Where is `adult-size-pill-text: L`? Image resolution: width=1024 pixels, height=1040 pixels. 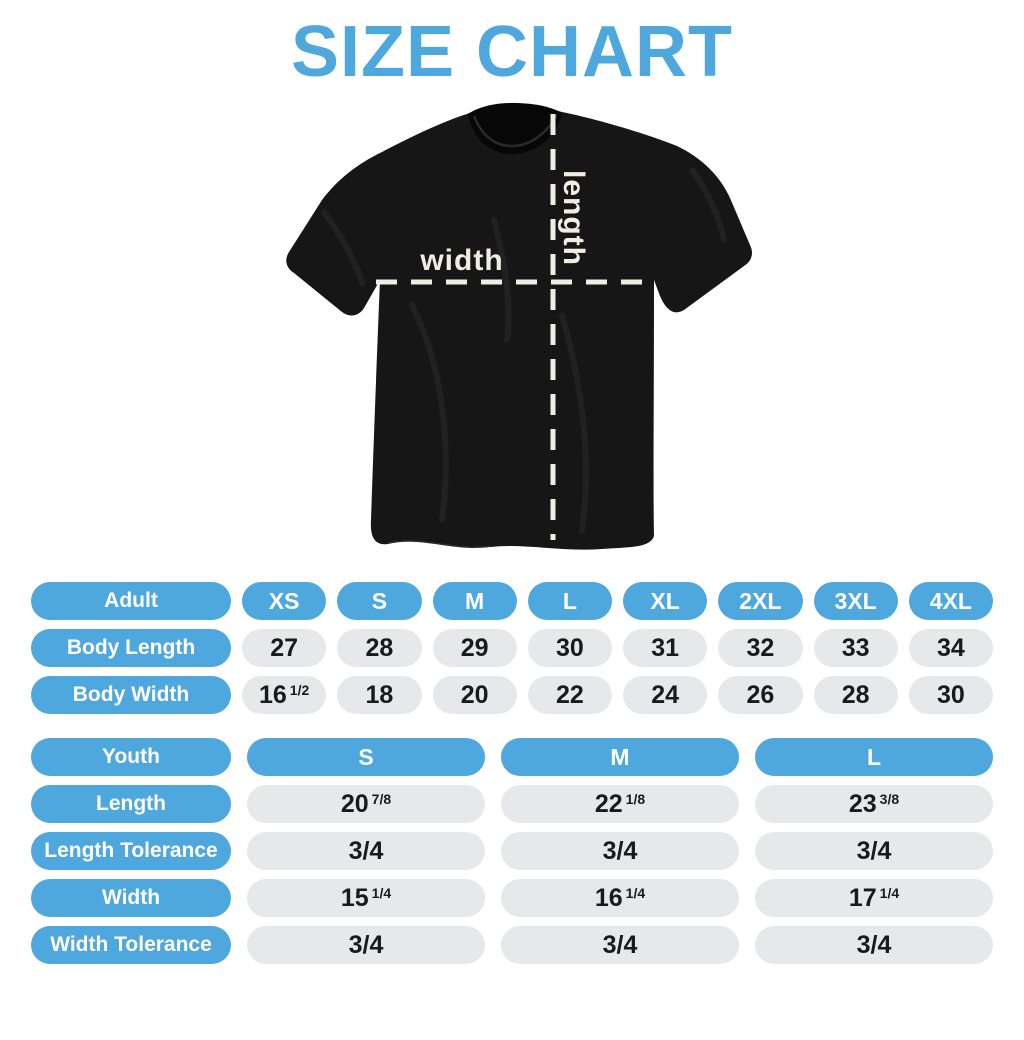 adult-size-pill-text: L is located at coordinates (569, 600).